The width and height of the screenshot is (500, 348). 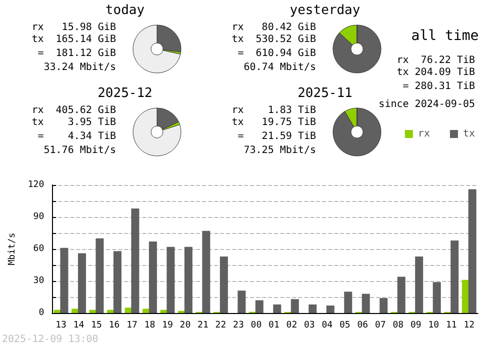 What do you see at coordinates (469, 325) in the screenshot?
I see `x-tick-label: 12` at bounding box center [469, 325].